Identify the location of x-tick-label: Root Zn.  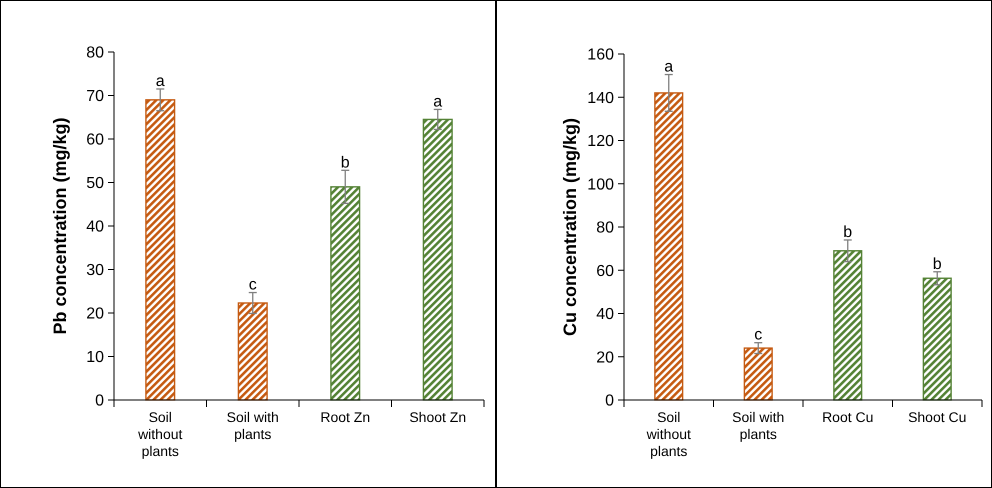
(345, 417).